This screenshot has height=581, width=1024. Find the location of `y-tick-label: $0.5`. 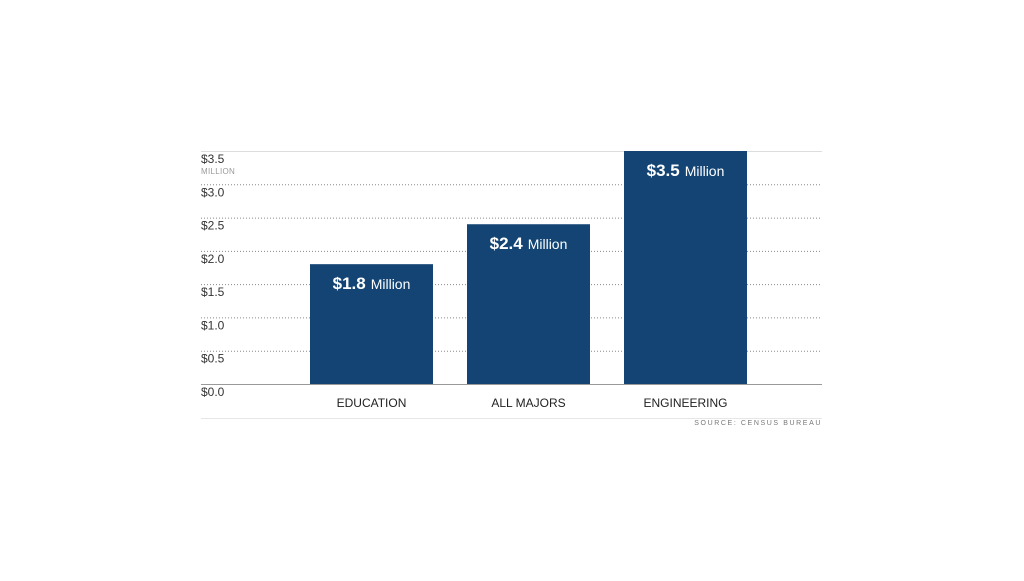

y-tick-label: $0.5 is located at coordinates (213, 359).